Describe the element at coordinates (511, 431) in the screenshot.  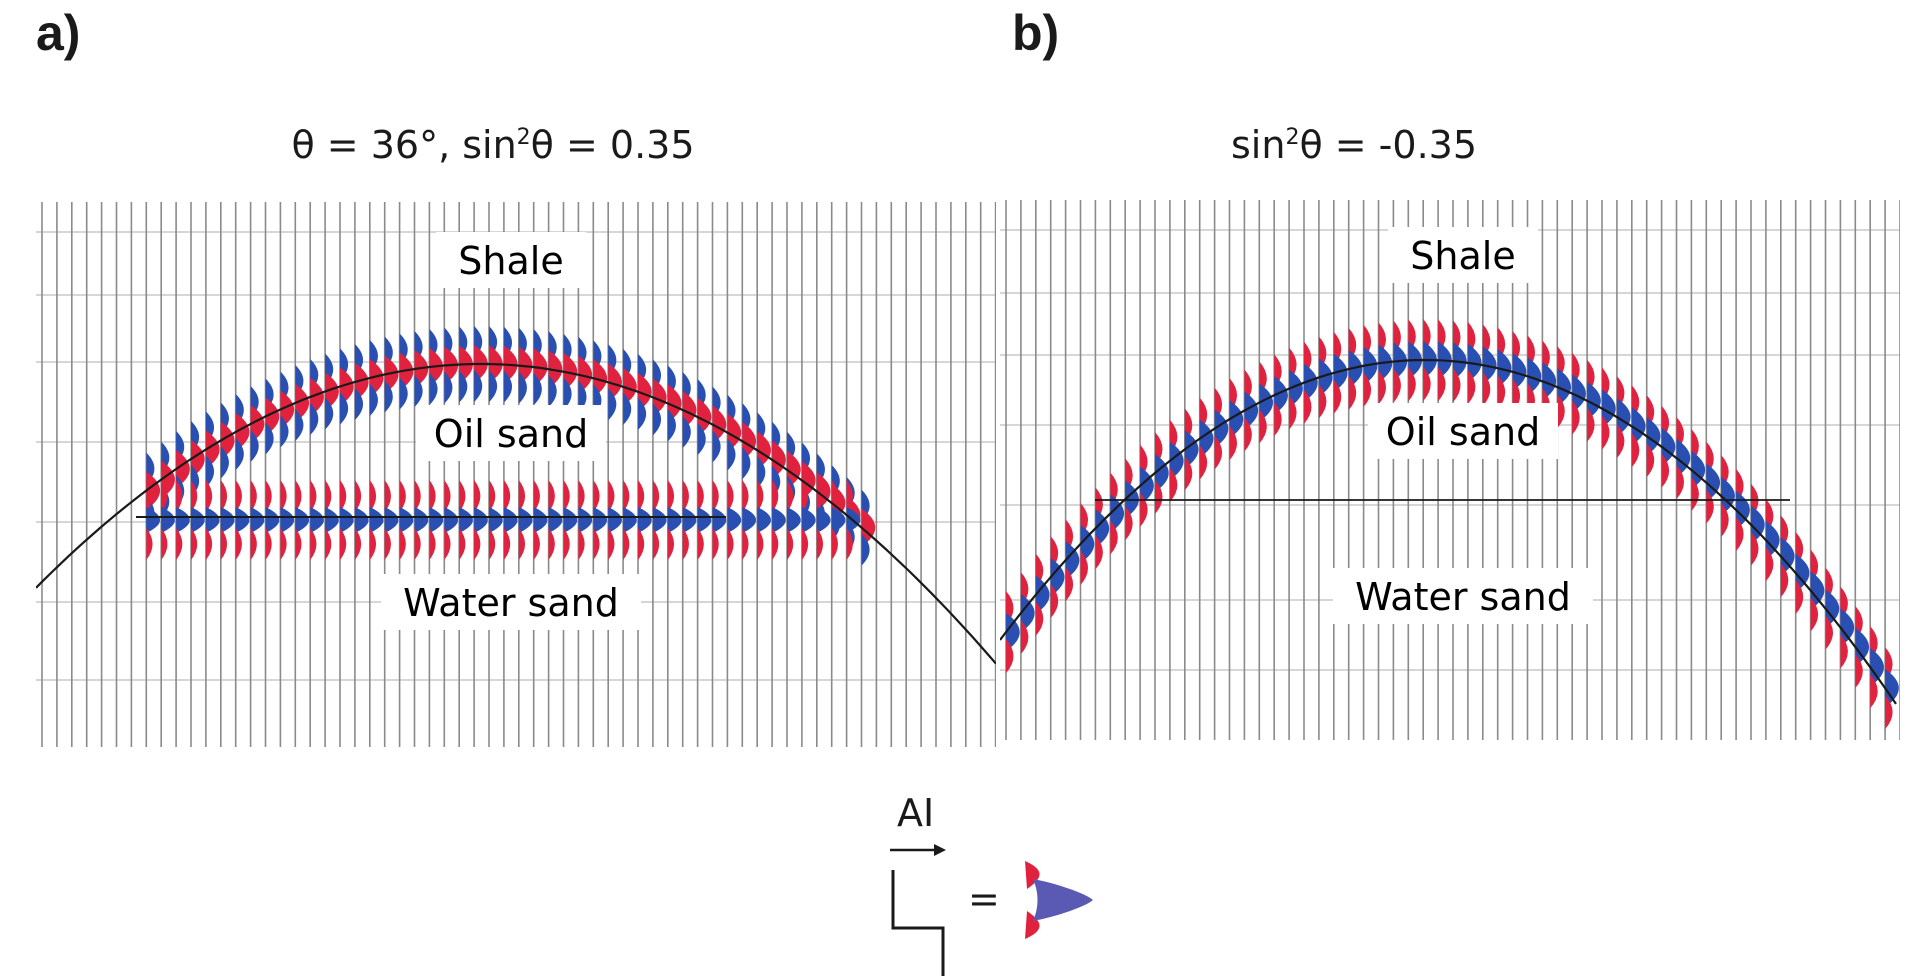
I see `panel-a-labels: Shale Oil sand Water sand` at that location.